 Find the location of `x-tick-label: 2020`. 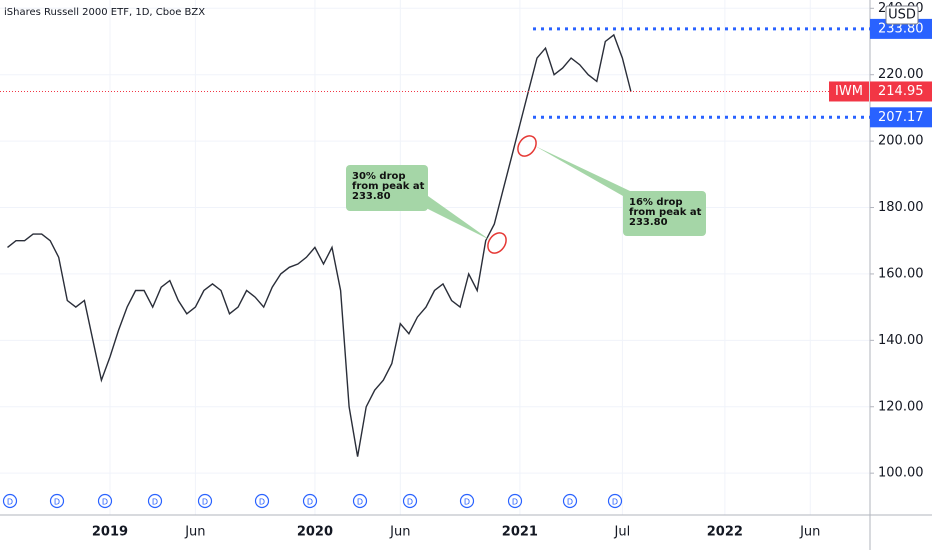

x-tick-label: 2020 is located at coordinates (315, 532).